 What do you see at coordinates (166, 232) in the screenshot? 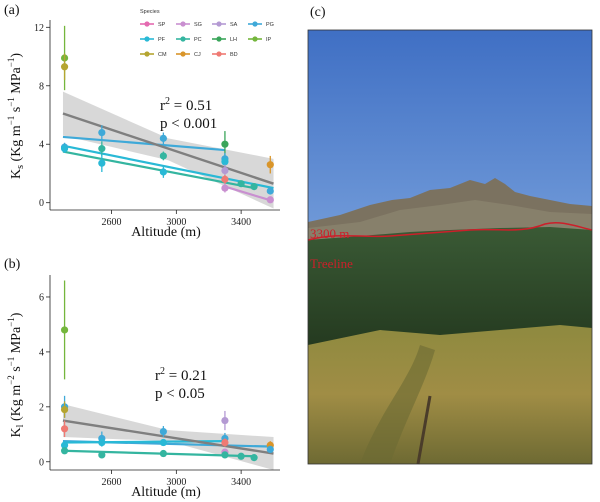
I see `xlabel-a: Altitude (m)` at bounding box center [166, 232].